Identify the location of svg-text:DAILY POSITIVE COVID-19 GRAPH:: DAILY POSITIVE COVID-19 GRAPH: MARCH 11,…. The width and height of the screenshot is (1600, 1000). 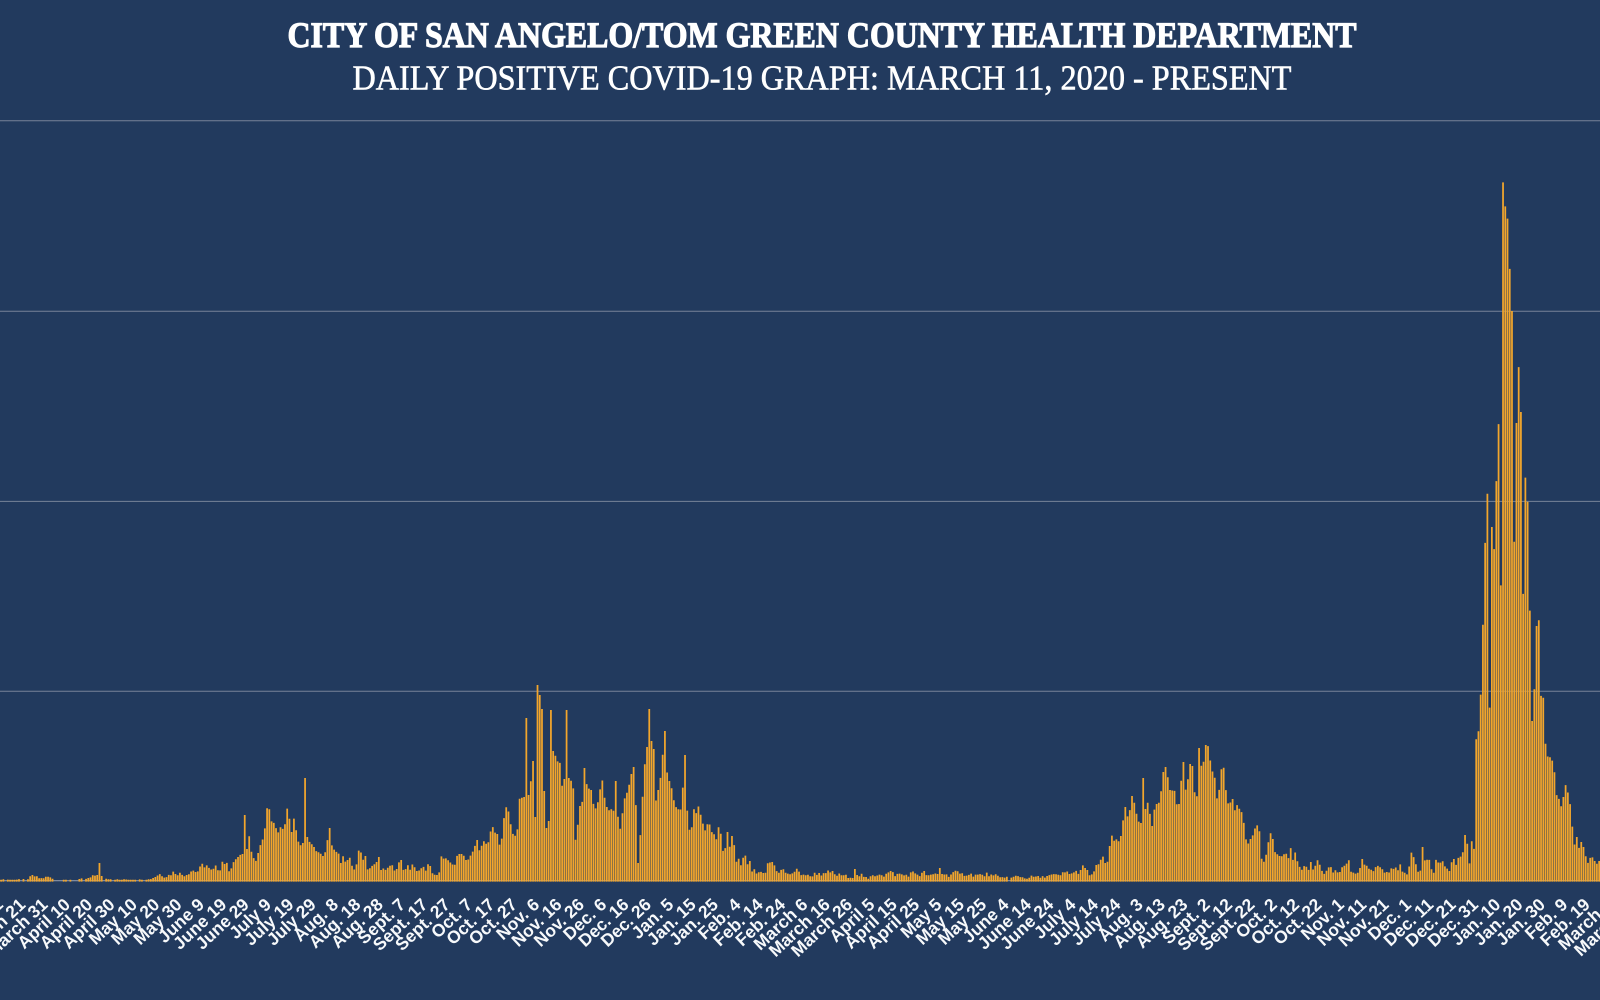
(822, 79).